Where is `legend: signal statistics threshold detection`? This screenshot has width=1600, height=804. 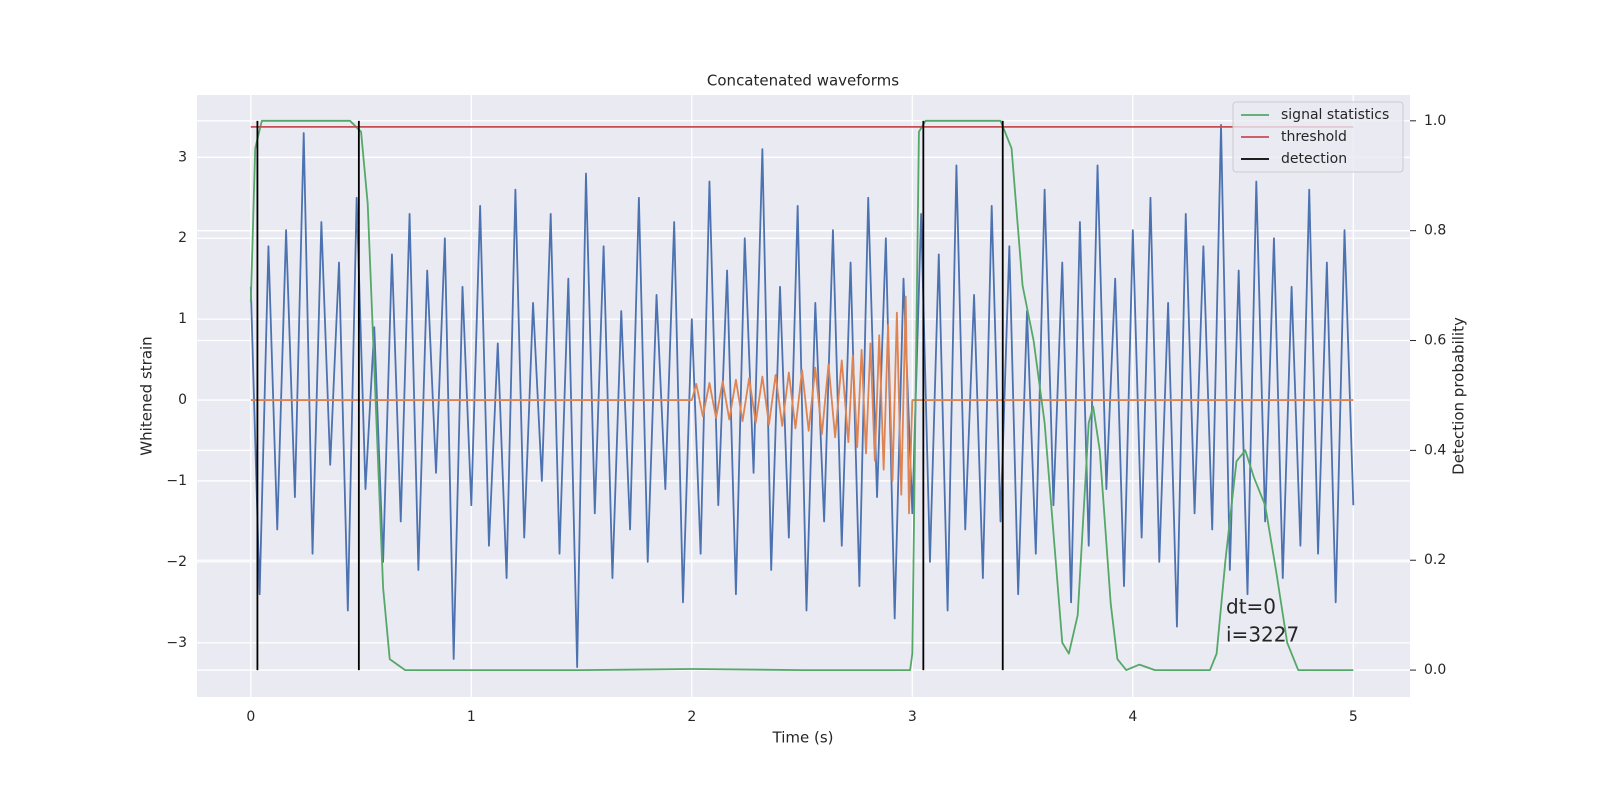
legend: signal statistics threshold detection is located at coordinates (1318, 137).